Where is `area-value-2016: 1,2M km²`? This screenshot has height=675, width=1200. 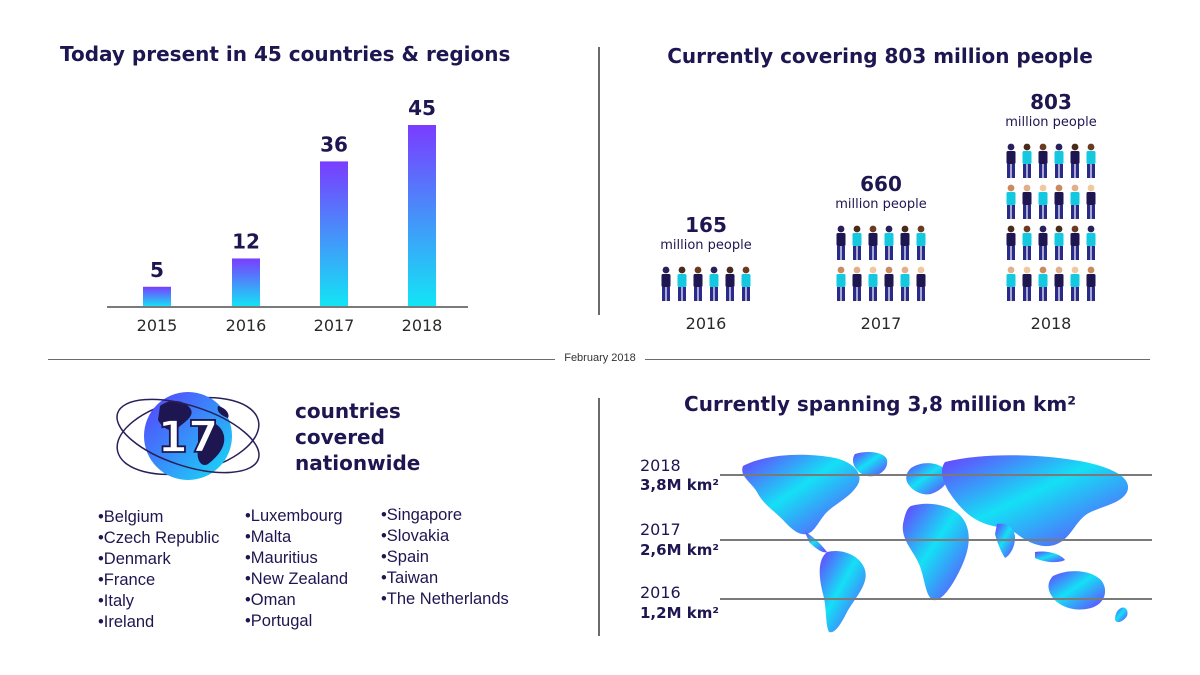
area-value-2016: 1,2M km² is located at coordinates (679, 613).